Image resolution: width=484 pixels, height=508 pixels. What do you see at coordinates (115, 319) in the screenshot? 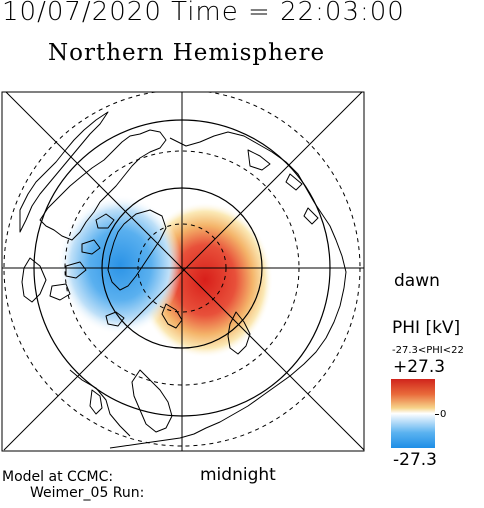
I see `coastline-iceland` at bounding box center [115, 319].